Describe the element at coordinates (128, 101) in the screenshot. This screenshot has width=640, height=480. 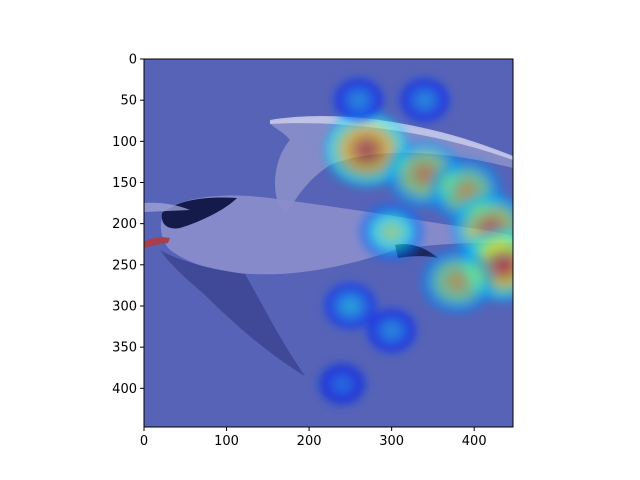
I see `y-tick-label: 50` at that location.